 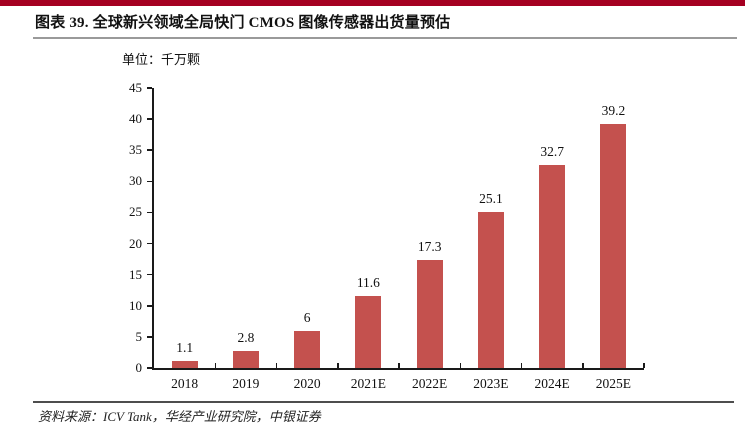 I want to click on bar-2023E, so click(x=490, y=289).